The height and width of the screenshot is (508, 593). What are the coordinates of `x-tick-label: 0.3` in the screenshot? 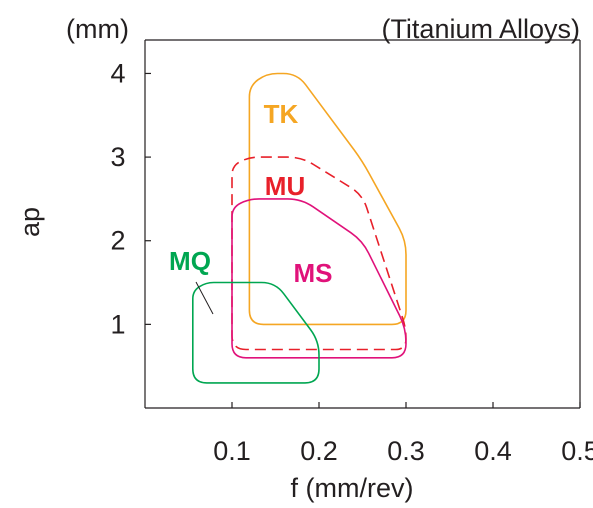 It's located at (406, 451).